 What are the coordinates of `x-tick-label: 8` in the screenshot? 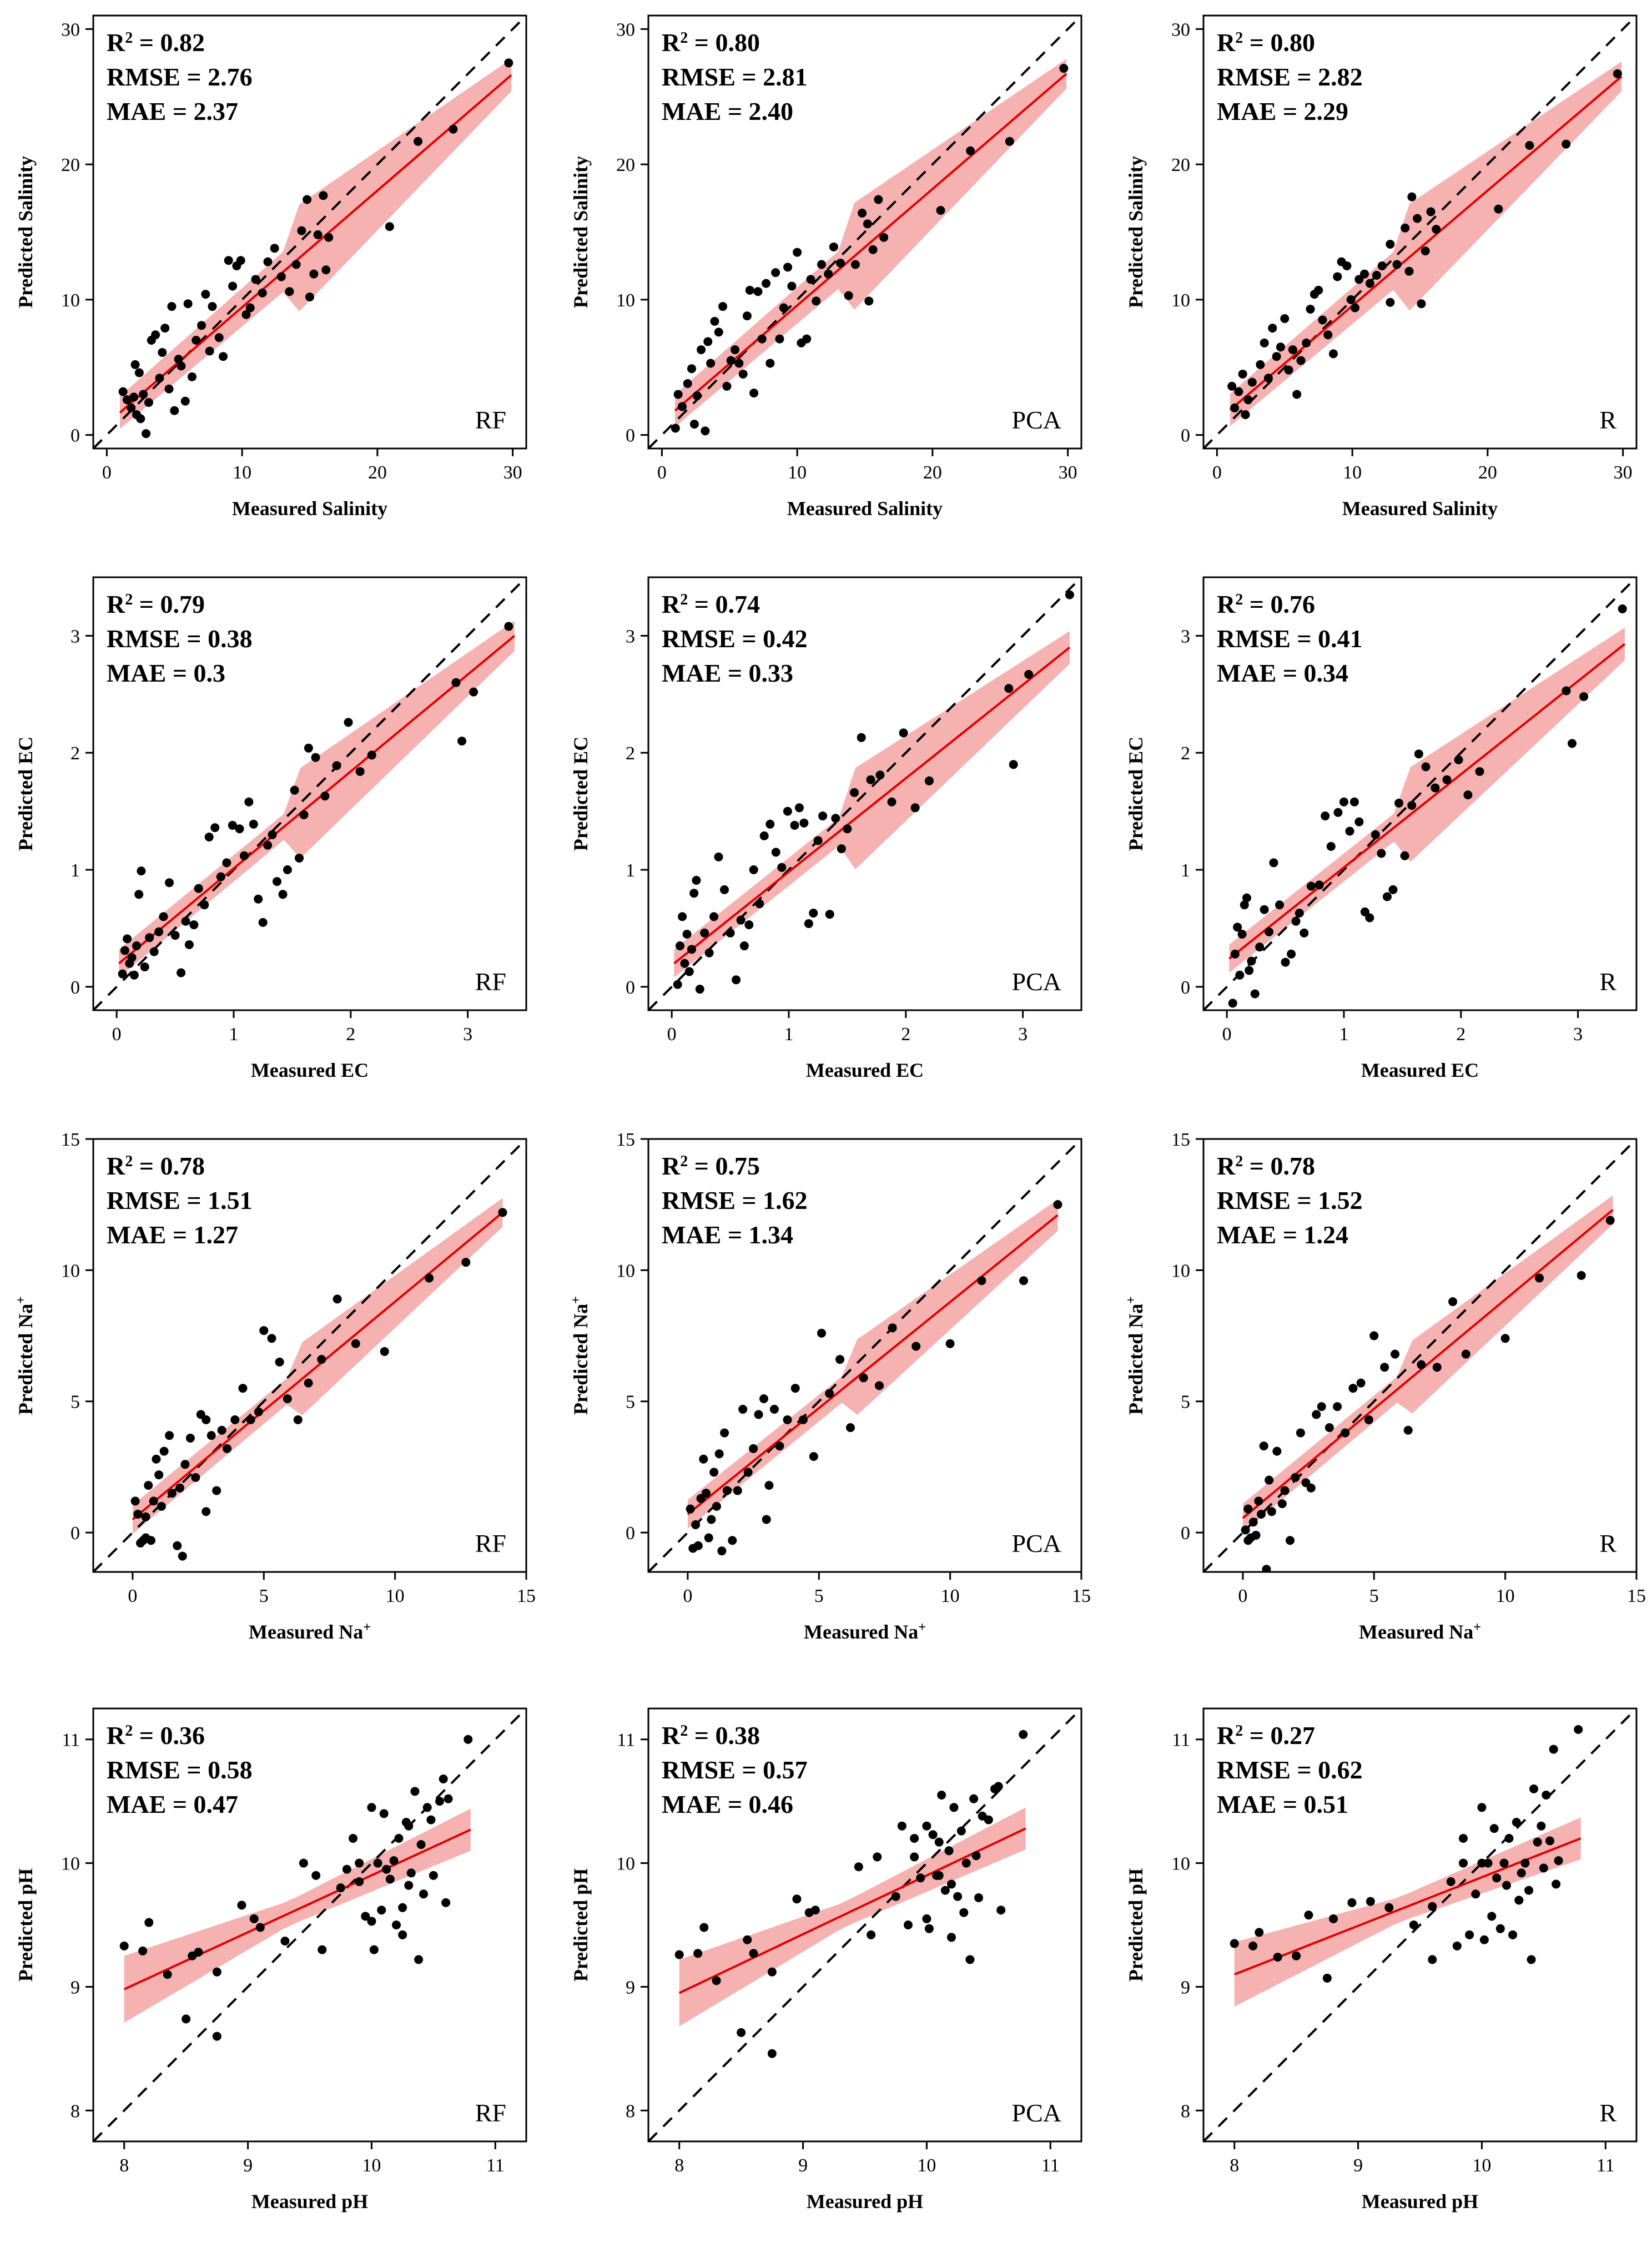 It's located at (124, 2165).